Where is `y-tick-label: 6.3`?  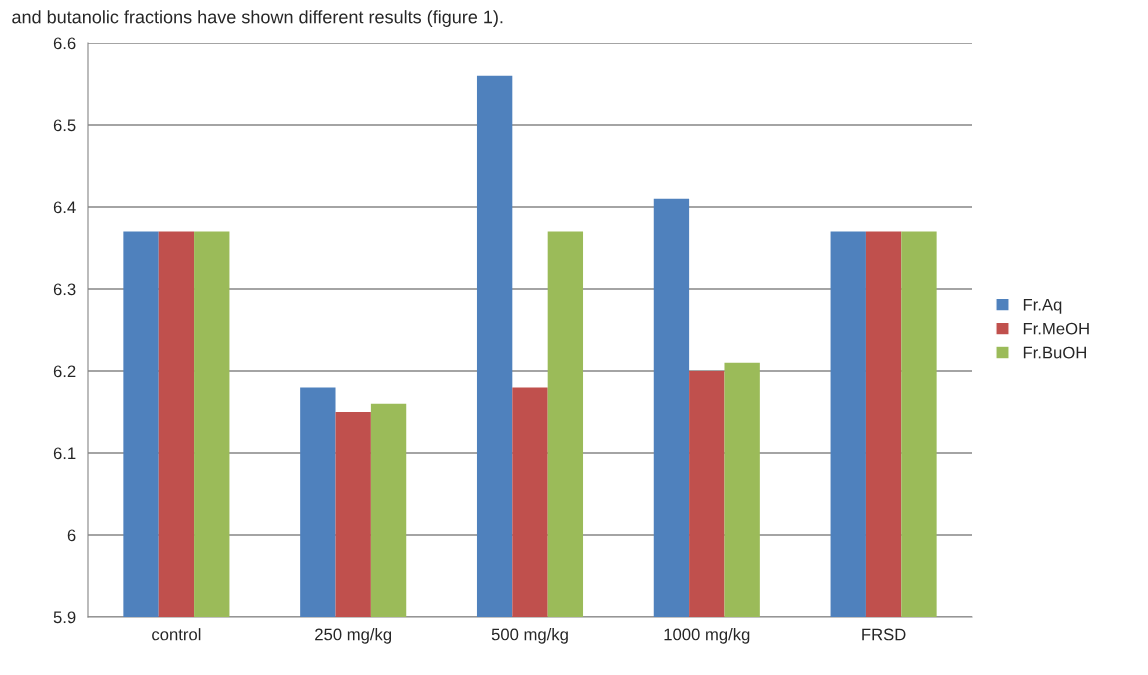 y-tick-label: 6.3 is located at coordinates (64, 289).